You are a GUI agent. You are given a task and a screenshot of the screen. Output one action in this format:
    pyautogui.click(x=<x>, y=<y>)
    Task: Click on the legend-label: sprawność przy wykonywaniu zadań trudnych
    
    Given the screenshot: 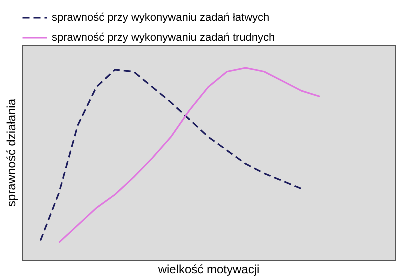 What is the action you would take?
    pyautogui.click(x=164, y=38)
    